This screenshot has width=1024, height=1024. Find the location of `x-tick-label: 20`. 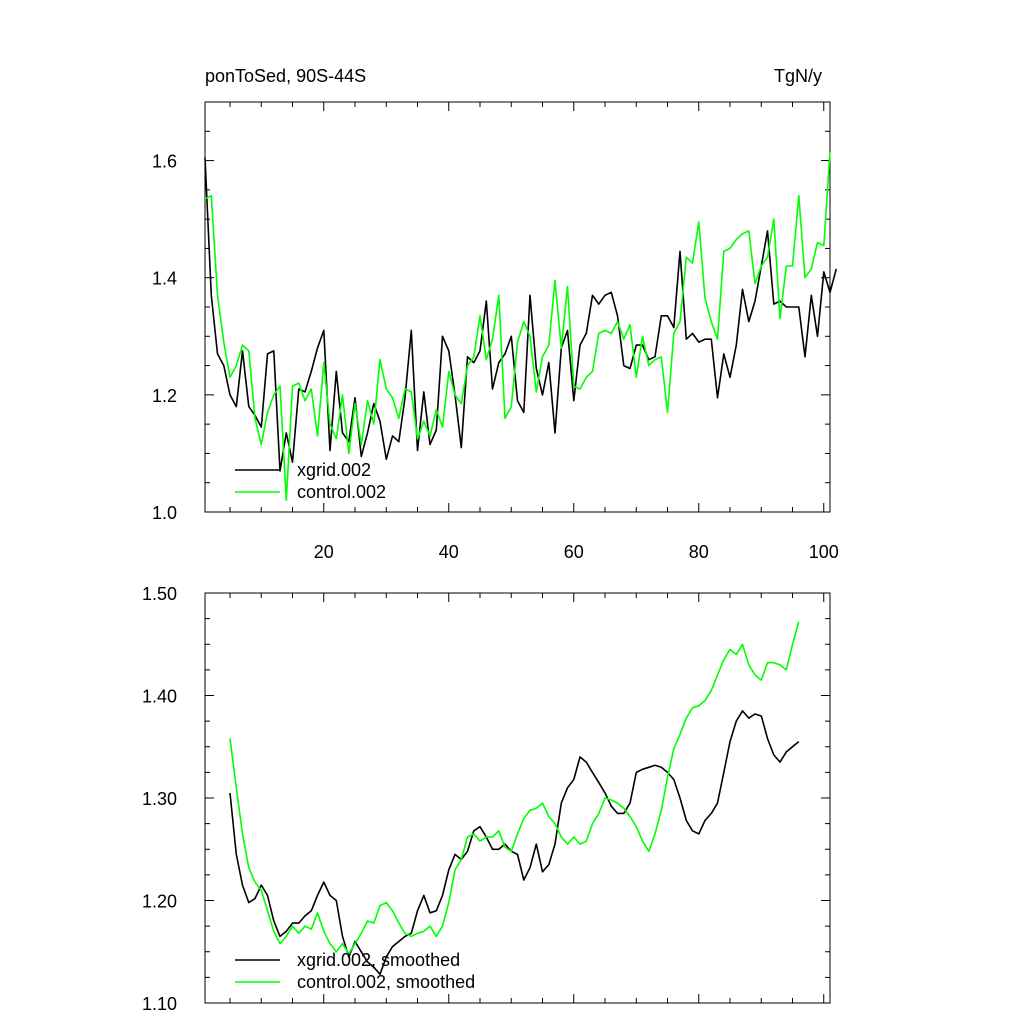

x-tick-label: 20 is located at coordinates (324, 552).